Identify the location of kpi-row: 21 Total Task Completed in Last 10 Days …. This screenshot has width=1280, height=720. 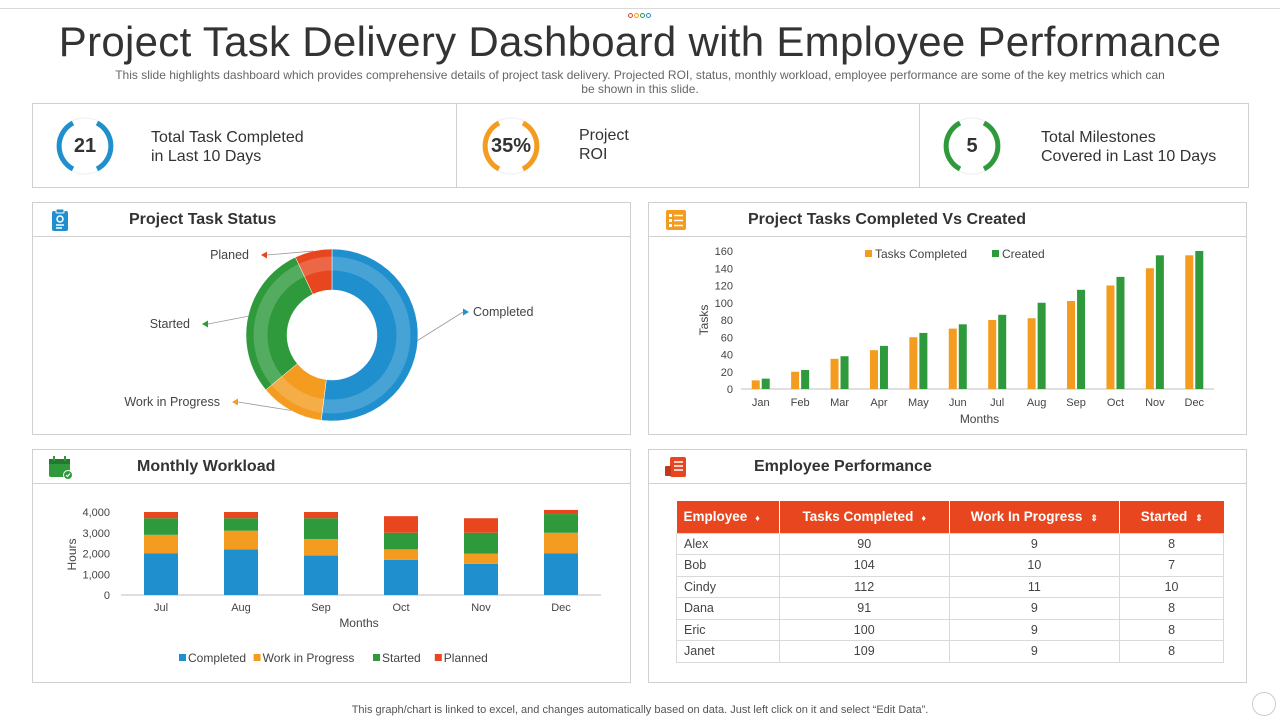
(640, 145).